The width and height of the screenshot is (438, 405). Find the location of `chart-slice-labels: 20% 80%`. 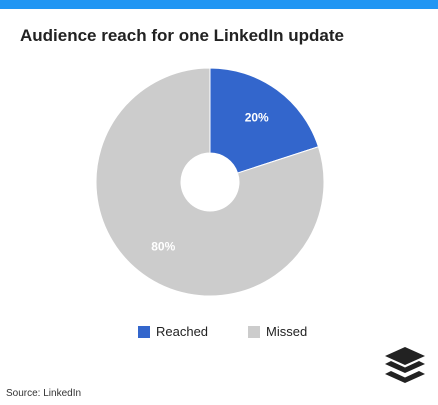

chart-slice-labels: 20% 80% is located at coordinates (210, 182).